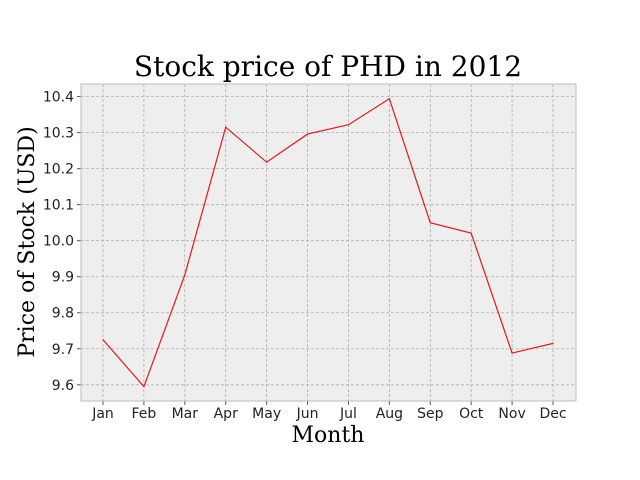 The width and height of the screenshot is (640, 480). Describe the element at coordinates (185, 414) in the screenshot. I see `x-tick-label: Mar` at that location.